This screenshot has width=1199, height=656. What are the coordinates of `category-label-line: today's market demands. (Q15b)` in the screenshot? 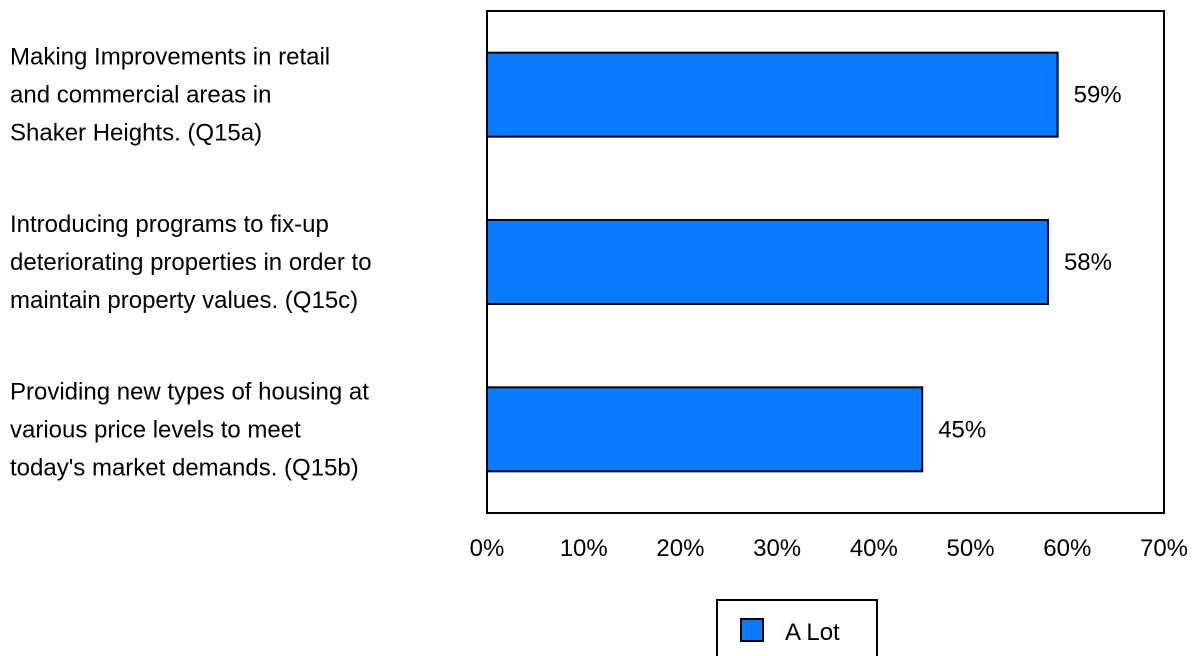 It's located at (184, 467).